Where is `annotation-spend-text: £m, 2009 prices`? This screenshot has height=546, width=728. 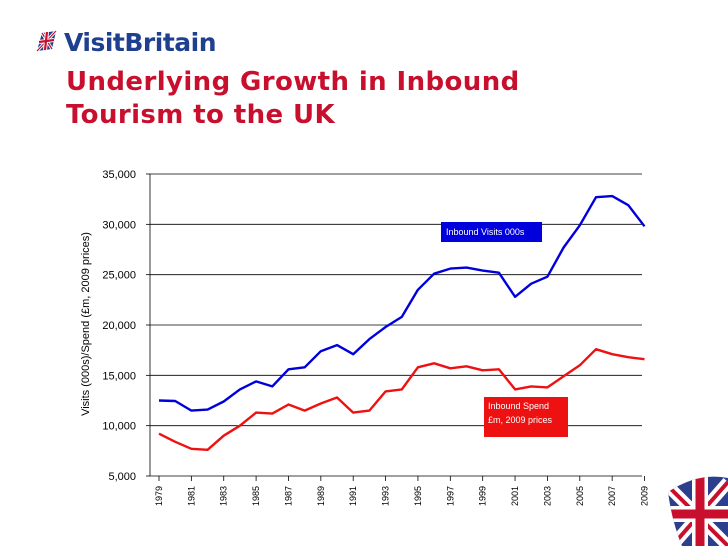 annotation-spend-text: £m, 2009 prices is located at coordinates (520, 420).